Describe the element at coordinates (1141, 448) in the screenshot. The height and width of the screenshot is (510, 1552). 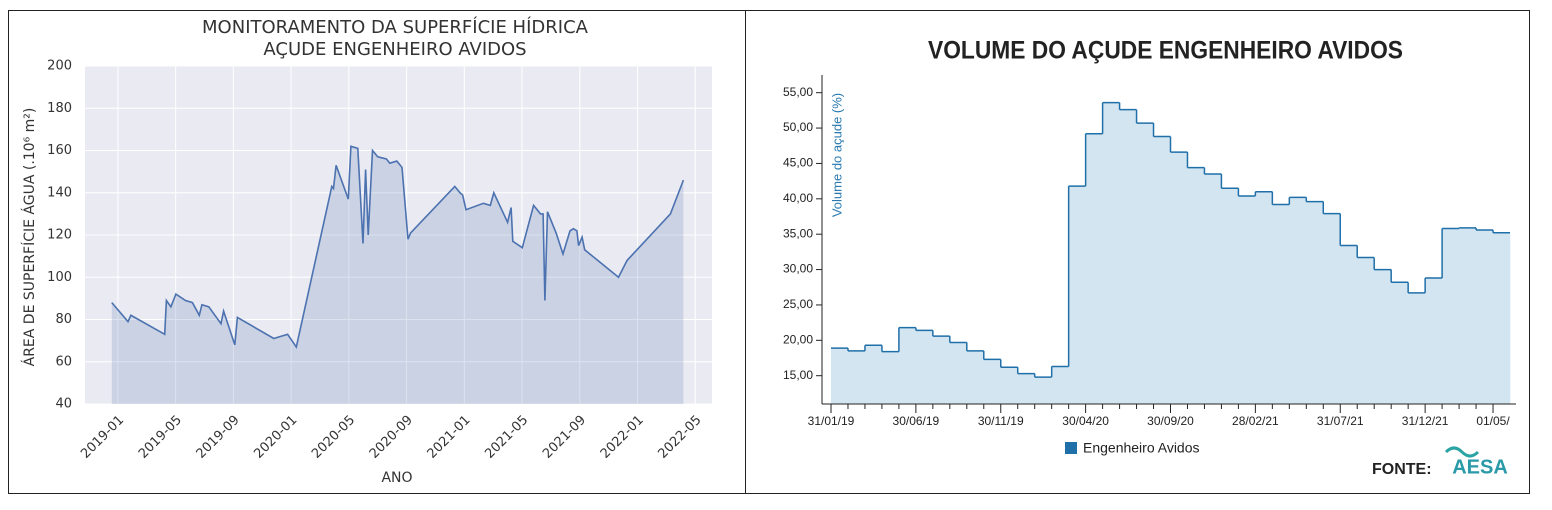
I see `legend-label: Engenheiro Avidos` at that location.